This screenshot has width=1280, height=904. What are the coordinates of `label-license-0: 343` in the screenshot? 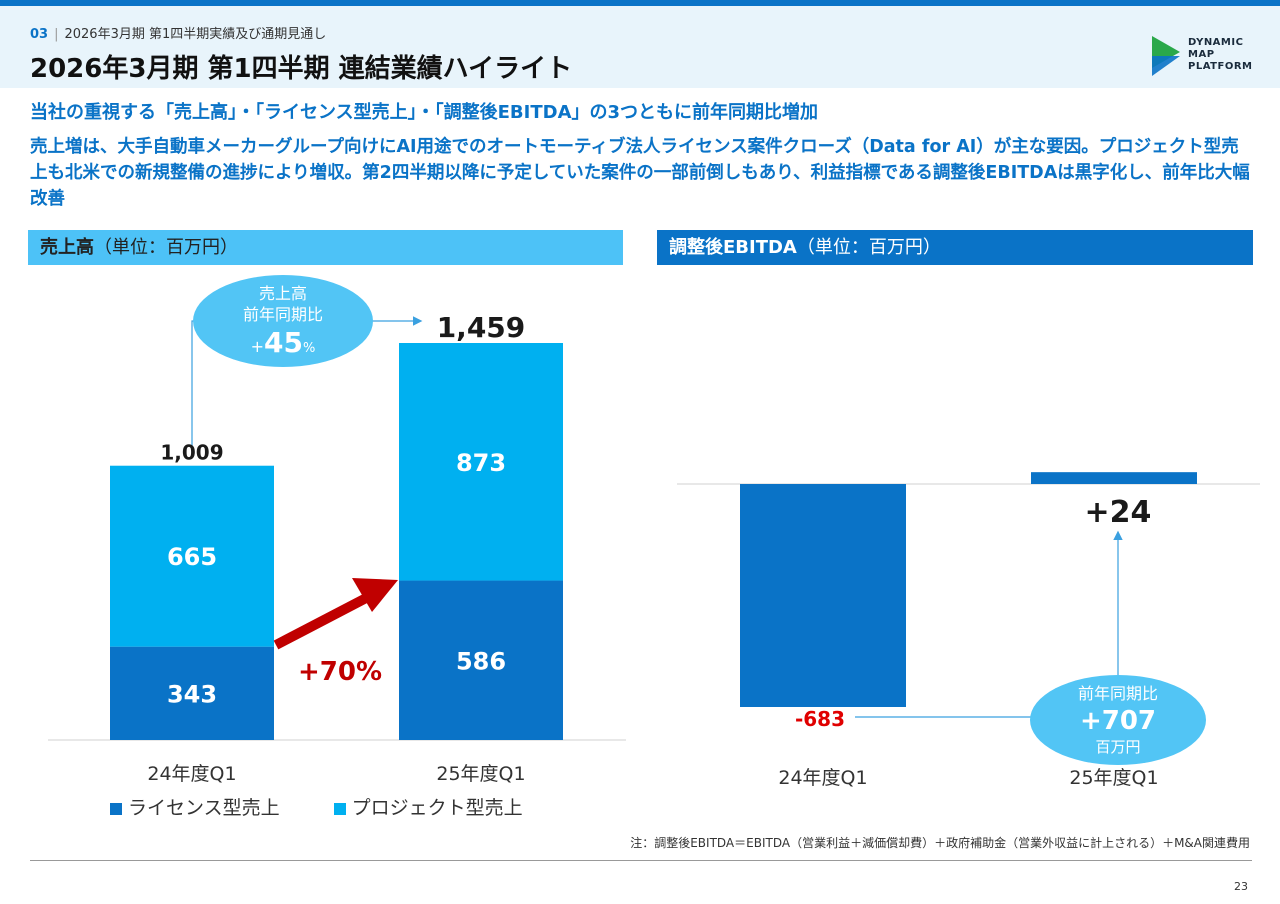 It's located at (192, 694).